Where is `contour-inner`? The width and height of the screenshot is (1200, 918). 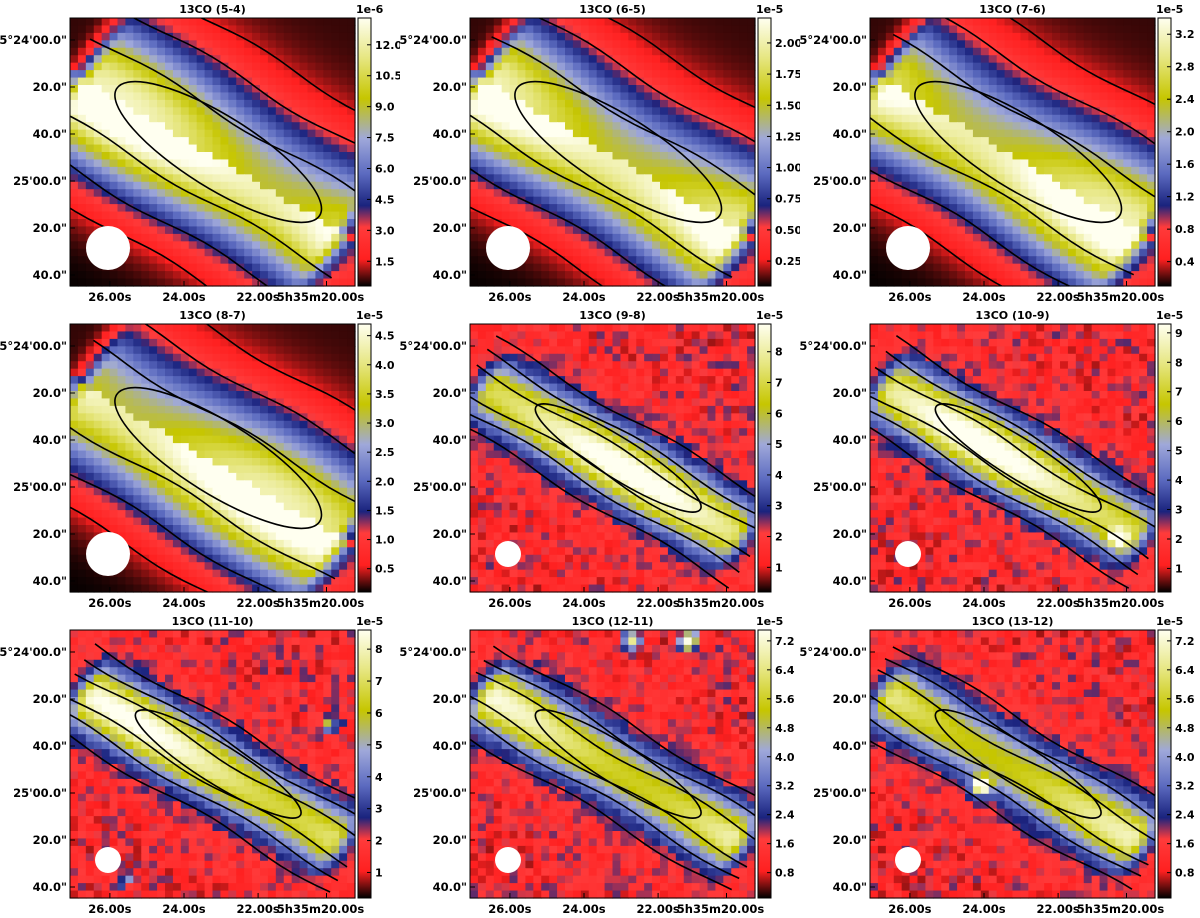 contour-inner is located at coordinates (218, 152).